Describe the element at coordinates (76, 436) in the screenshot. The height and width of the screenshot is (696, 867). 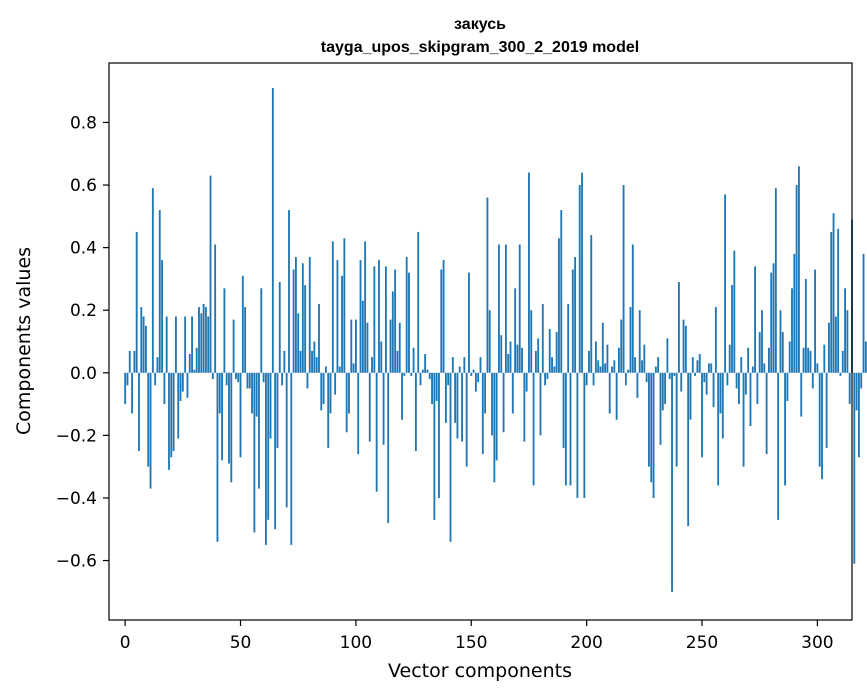
I see `y-tick-label: −0.2` at that location.